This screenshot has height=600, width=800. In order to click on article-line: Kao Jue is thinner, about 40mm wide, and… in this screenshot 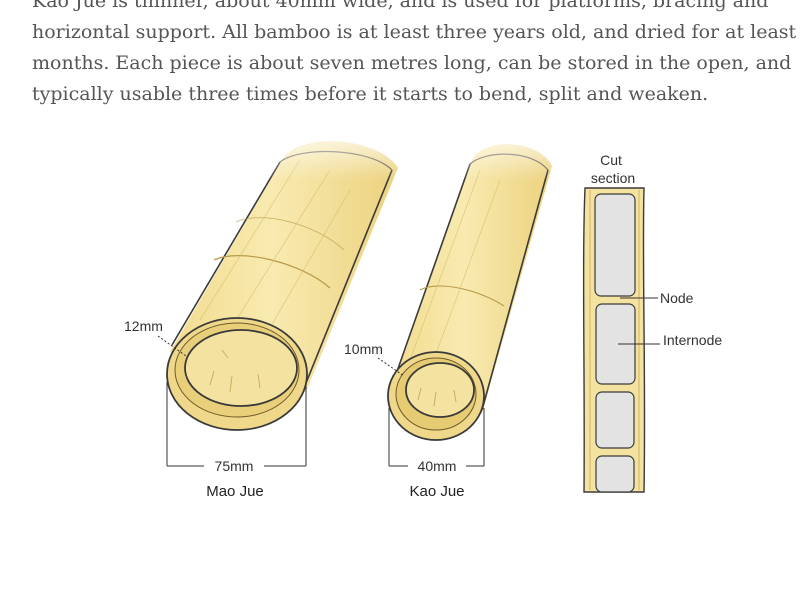, I will do `click(400, 6)`.